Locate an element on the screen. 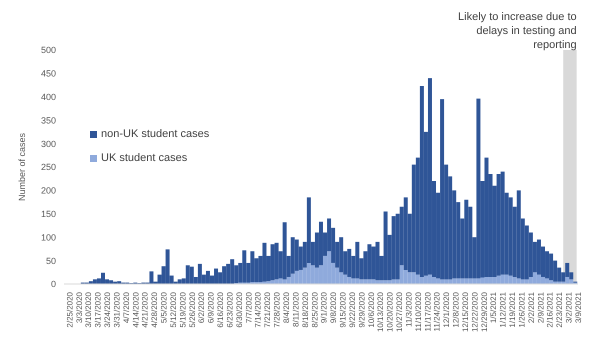 The image size is (600, 350). y-tick-label: 50 is located at coordinates (51, 261).